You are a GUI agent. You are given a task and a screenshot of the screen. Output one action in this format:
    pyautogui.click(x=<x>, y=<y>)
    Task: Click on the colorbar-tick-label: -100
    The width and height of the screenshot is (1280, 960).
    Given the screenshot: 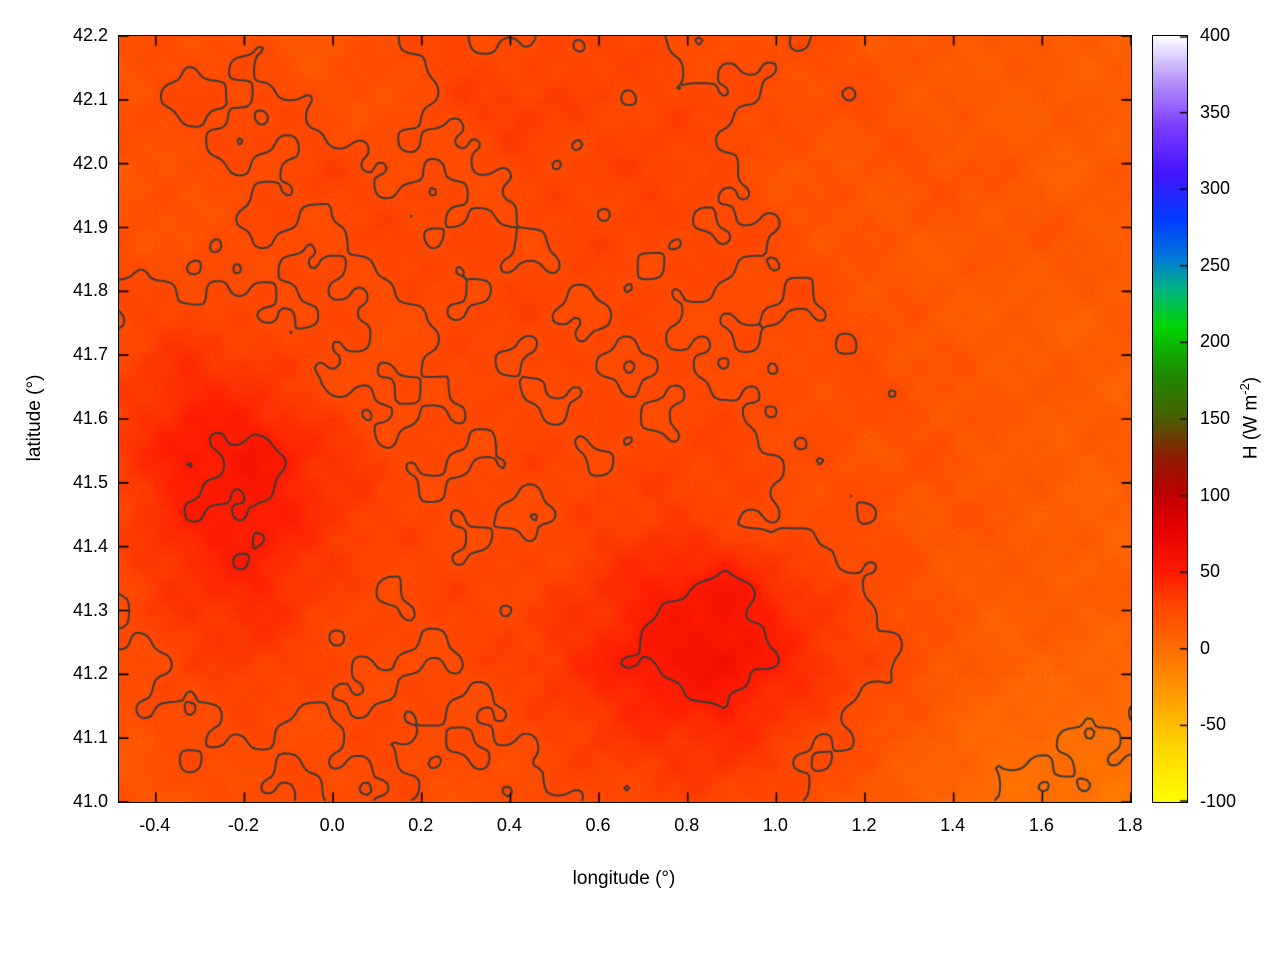 What is the action you would take?
    pyautogui.click(x=1218, y=801)
    